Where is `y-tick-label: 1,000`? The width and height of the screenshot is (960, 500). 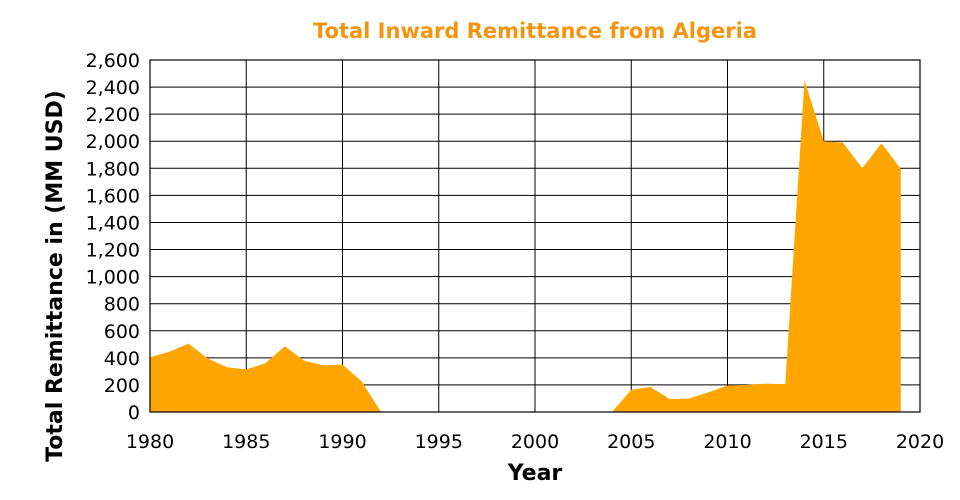
y-tick-label: 1,000 is located at coordinates (113, 278).